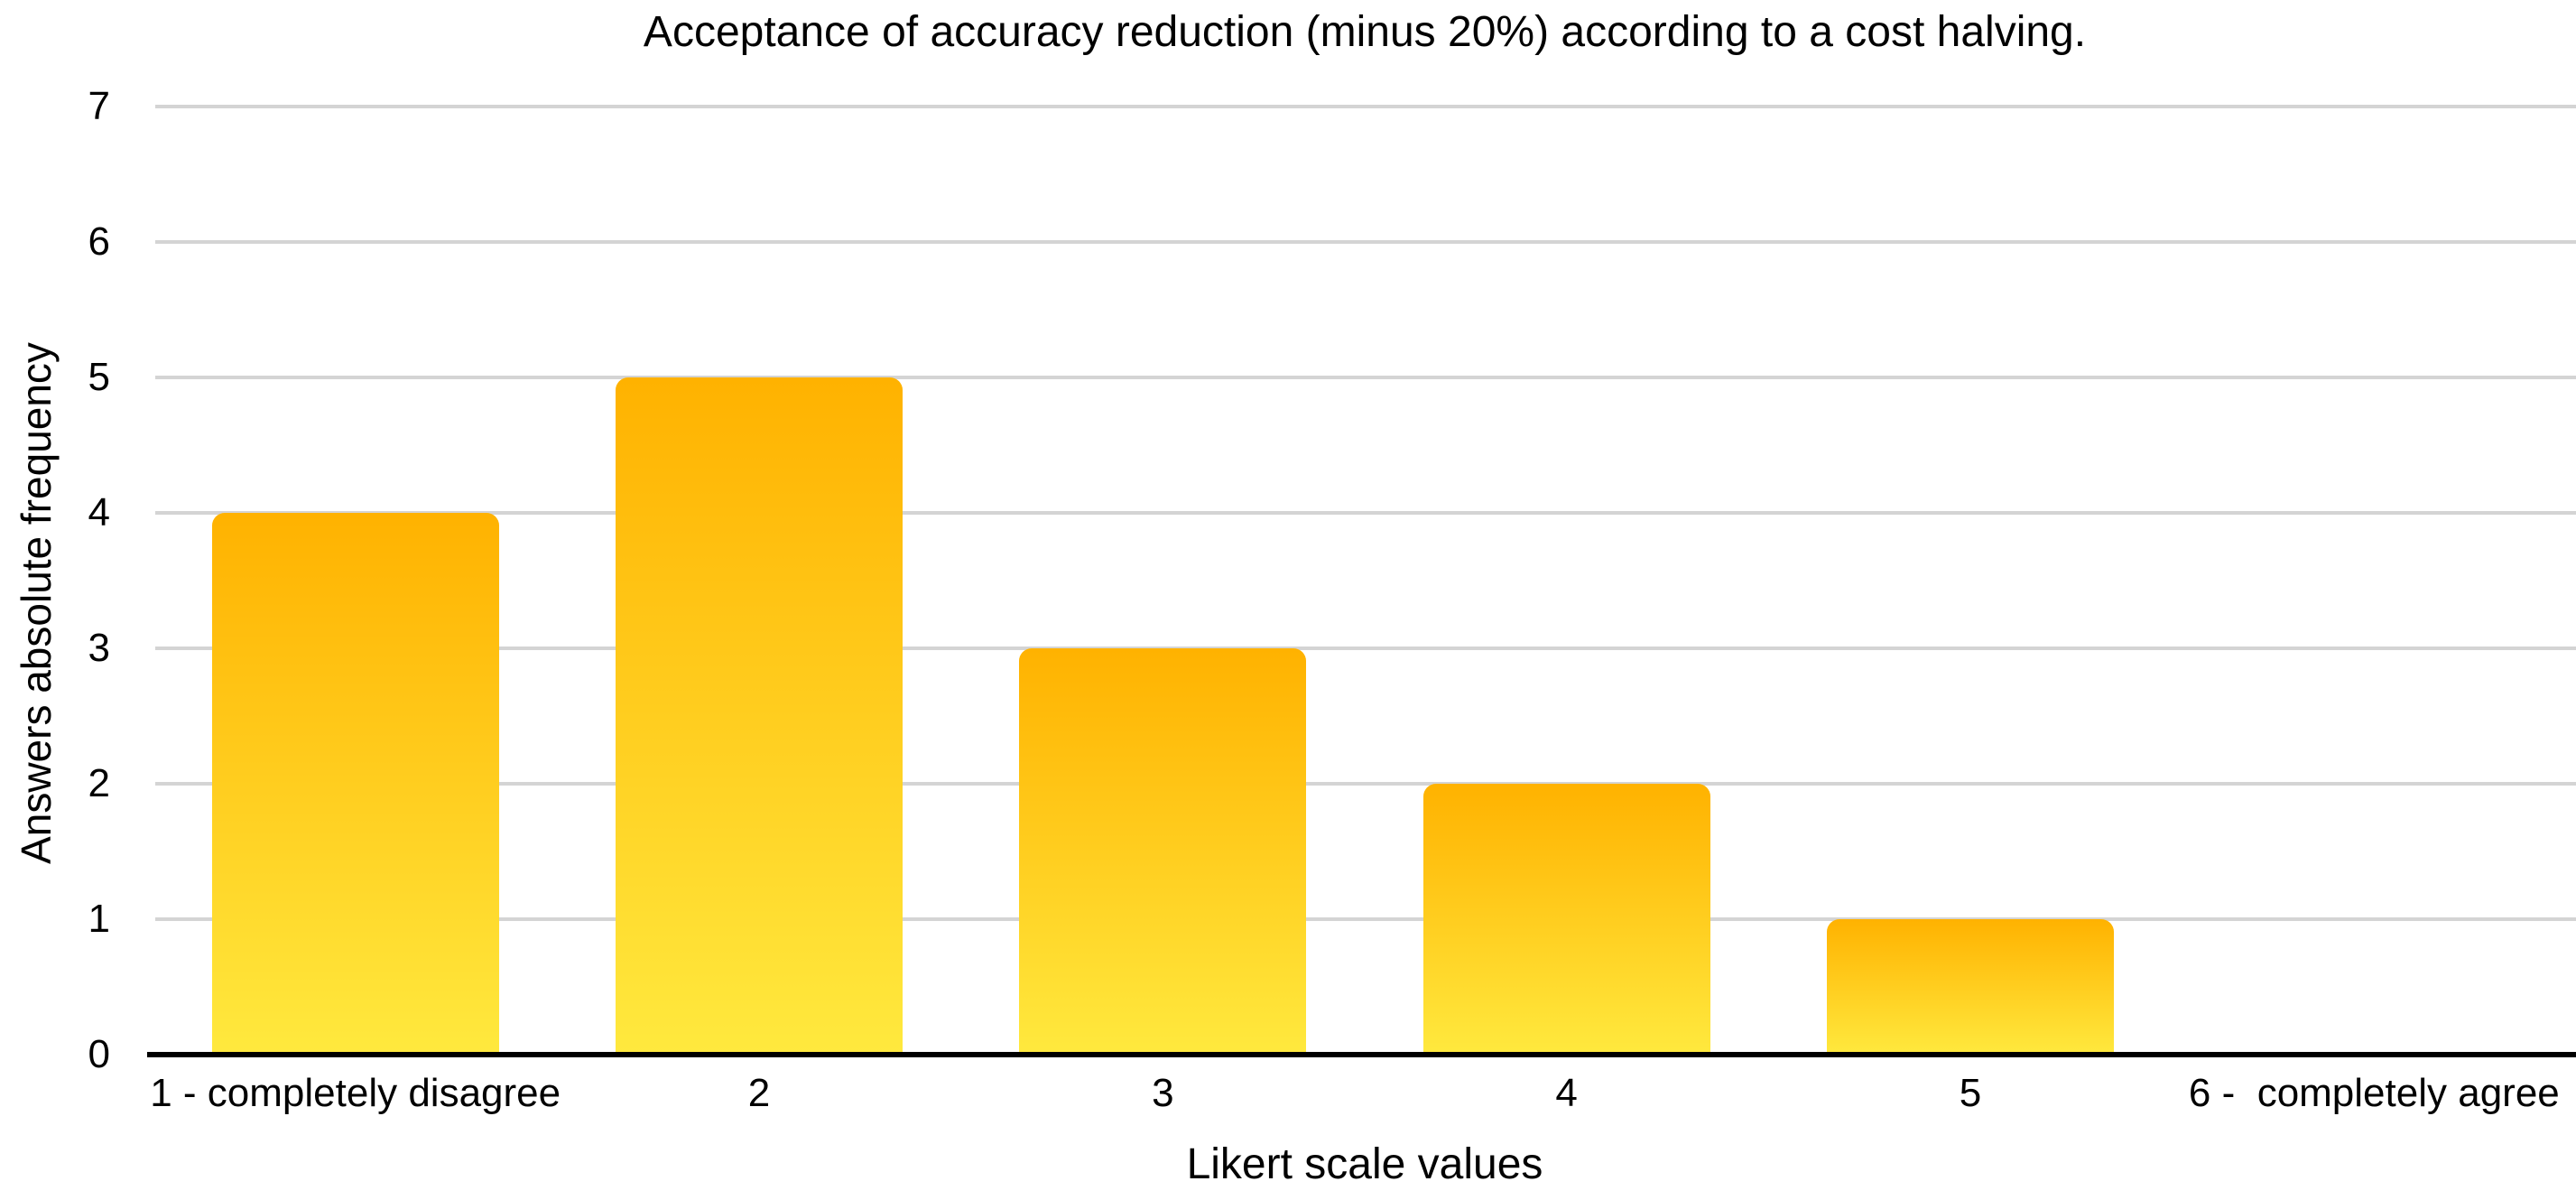  Describe the element at coordinates (99, 1054) in the screenshot. I see `y-tick-label: 0` at that location.